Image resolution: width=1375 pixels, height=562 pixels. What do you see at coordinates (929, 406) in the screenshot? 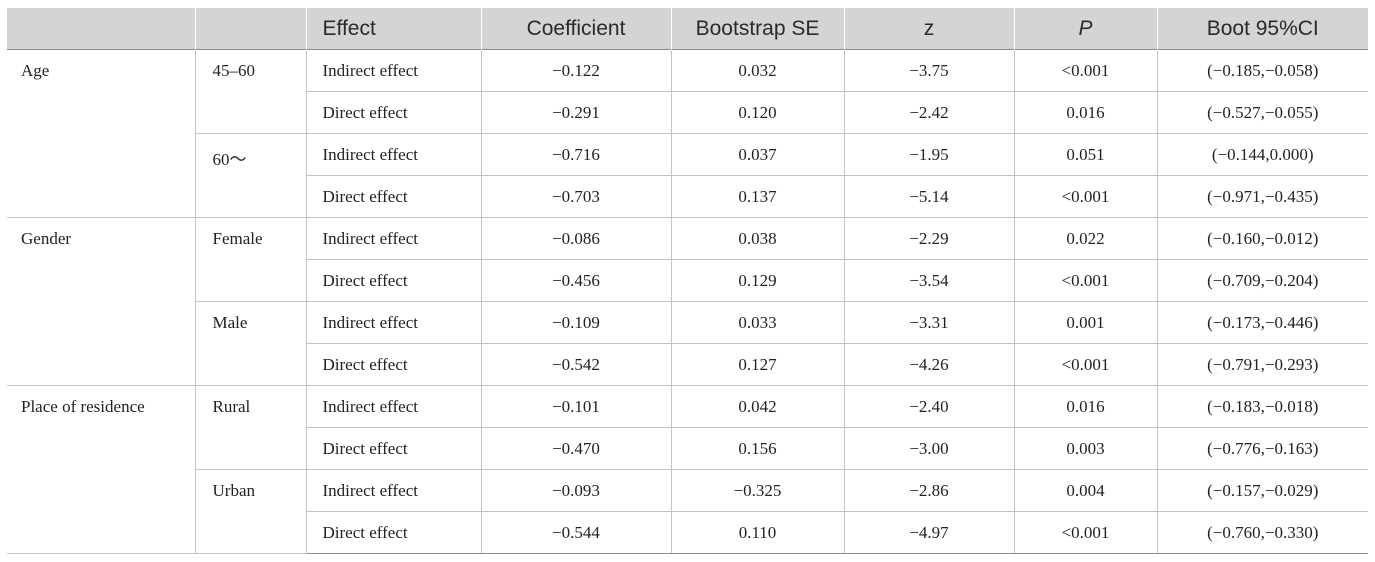
I see `z-cell: −2.40` at bounding box center [929, 406].